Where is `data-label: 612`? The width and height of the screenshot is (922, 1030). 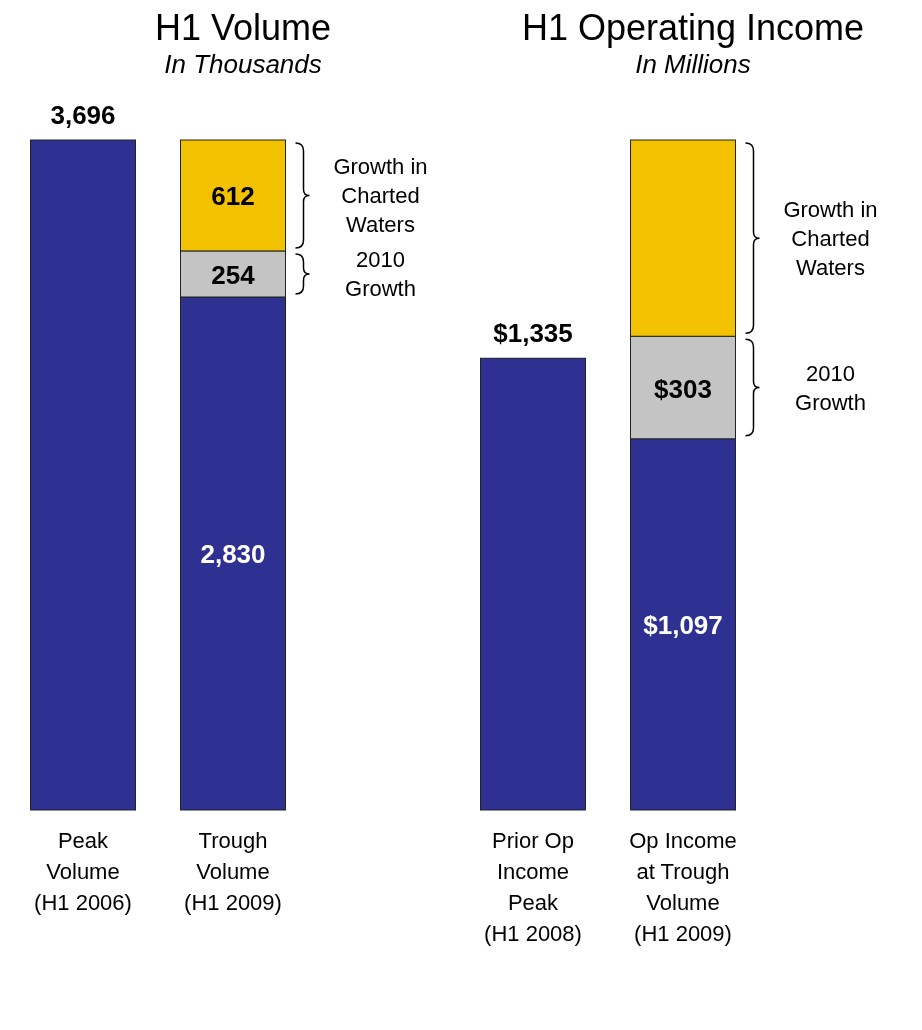
data-label: 612 is located at coordinates (233, 196).